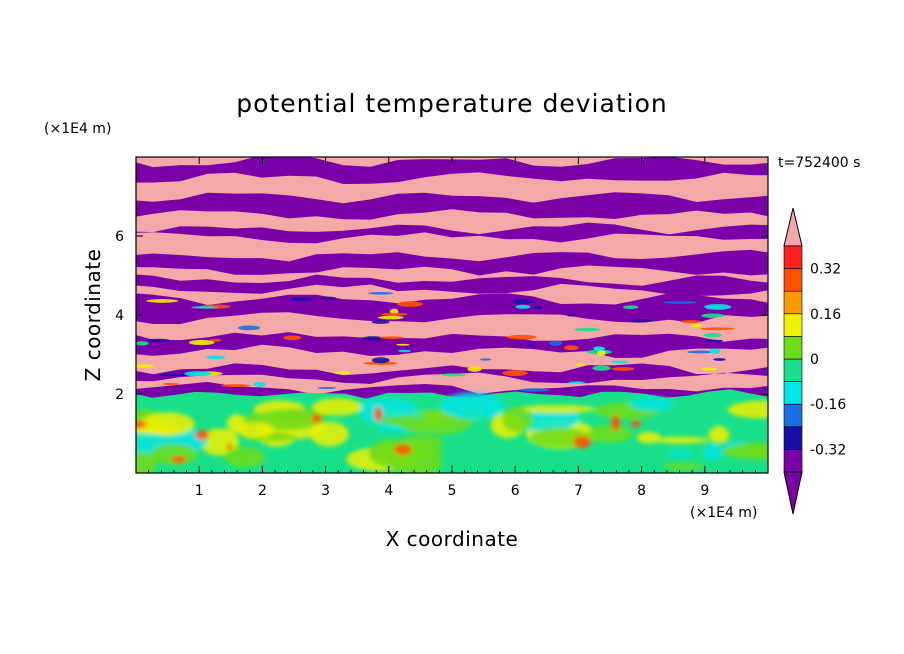 This screenshot has height=654, width=904. What do you see at coordinates (435, 342) in the screenshot?
I see `field-streaks` at bounding box center [435, 342].